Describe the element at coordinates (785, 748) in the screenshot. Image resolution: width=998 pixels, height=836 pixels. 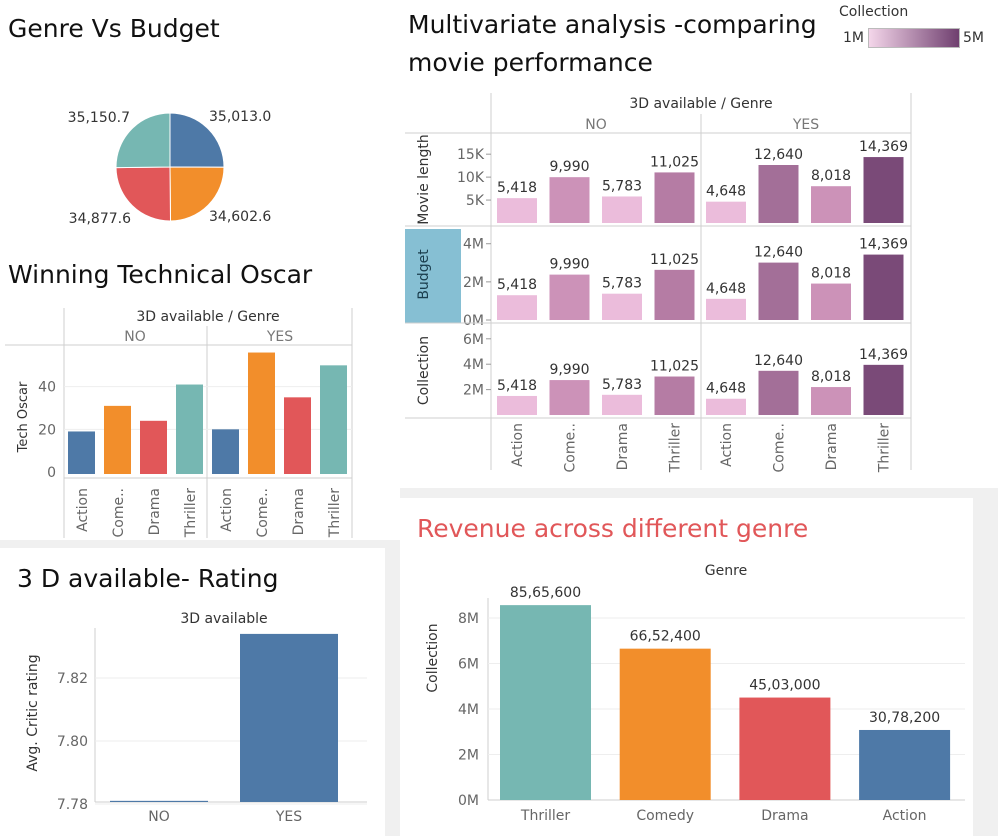
I see `revenue-bar-drama` at that location.